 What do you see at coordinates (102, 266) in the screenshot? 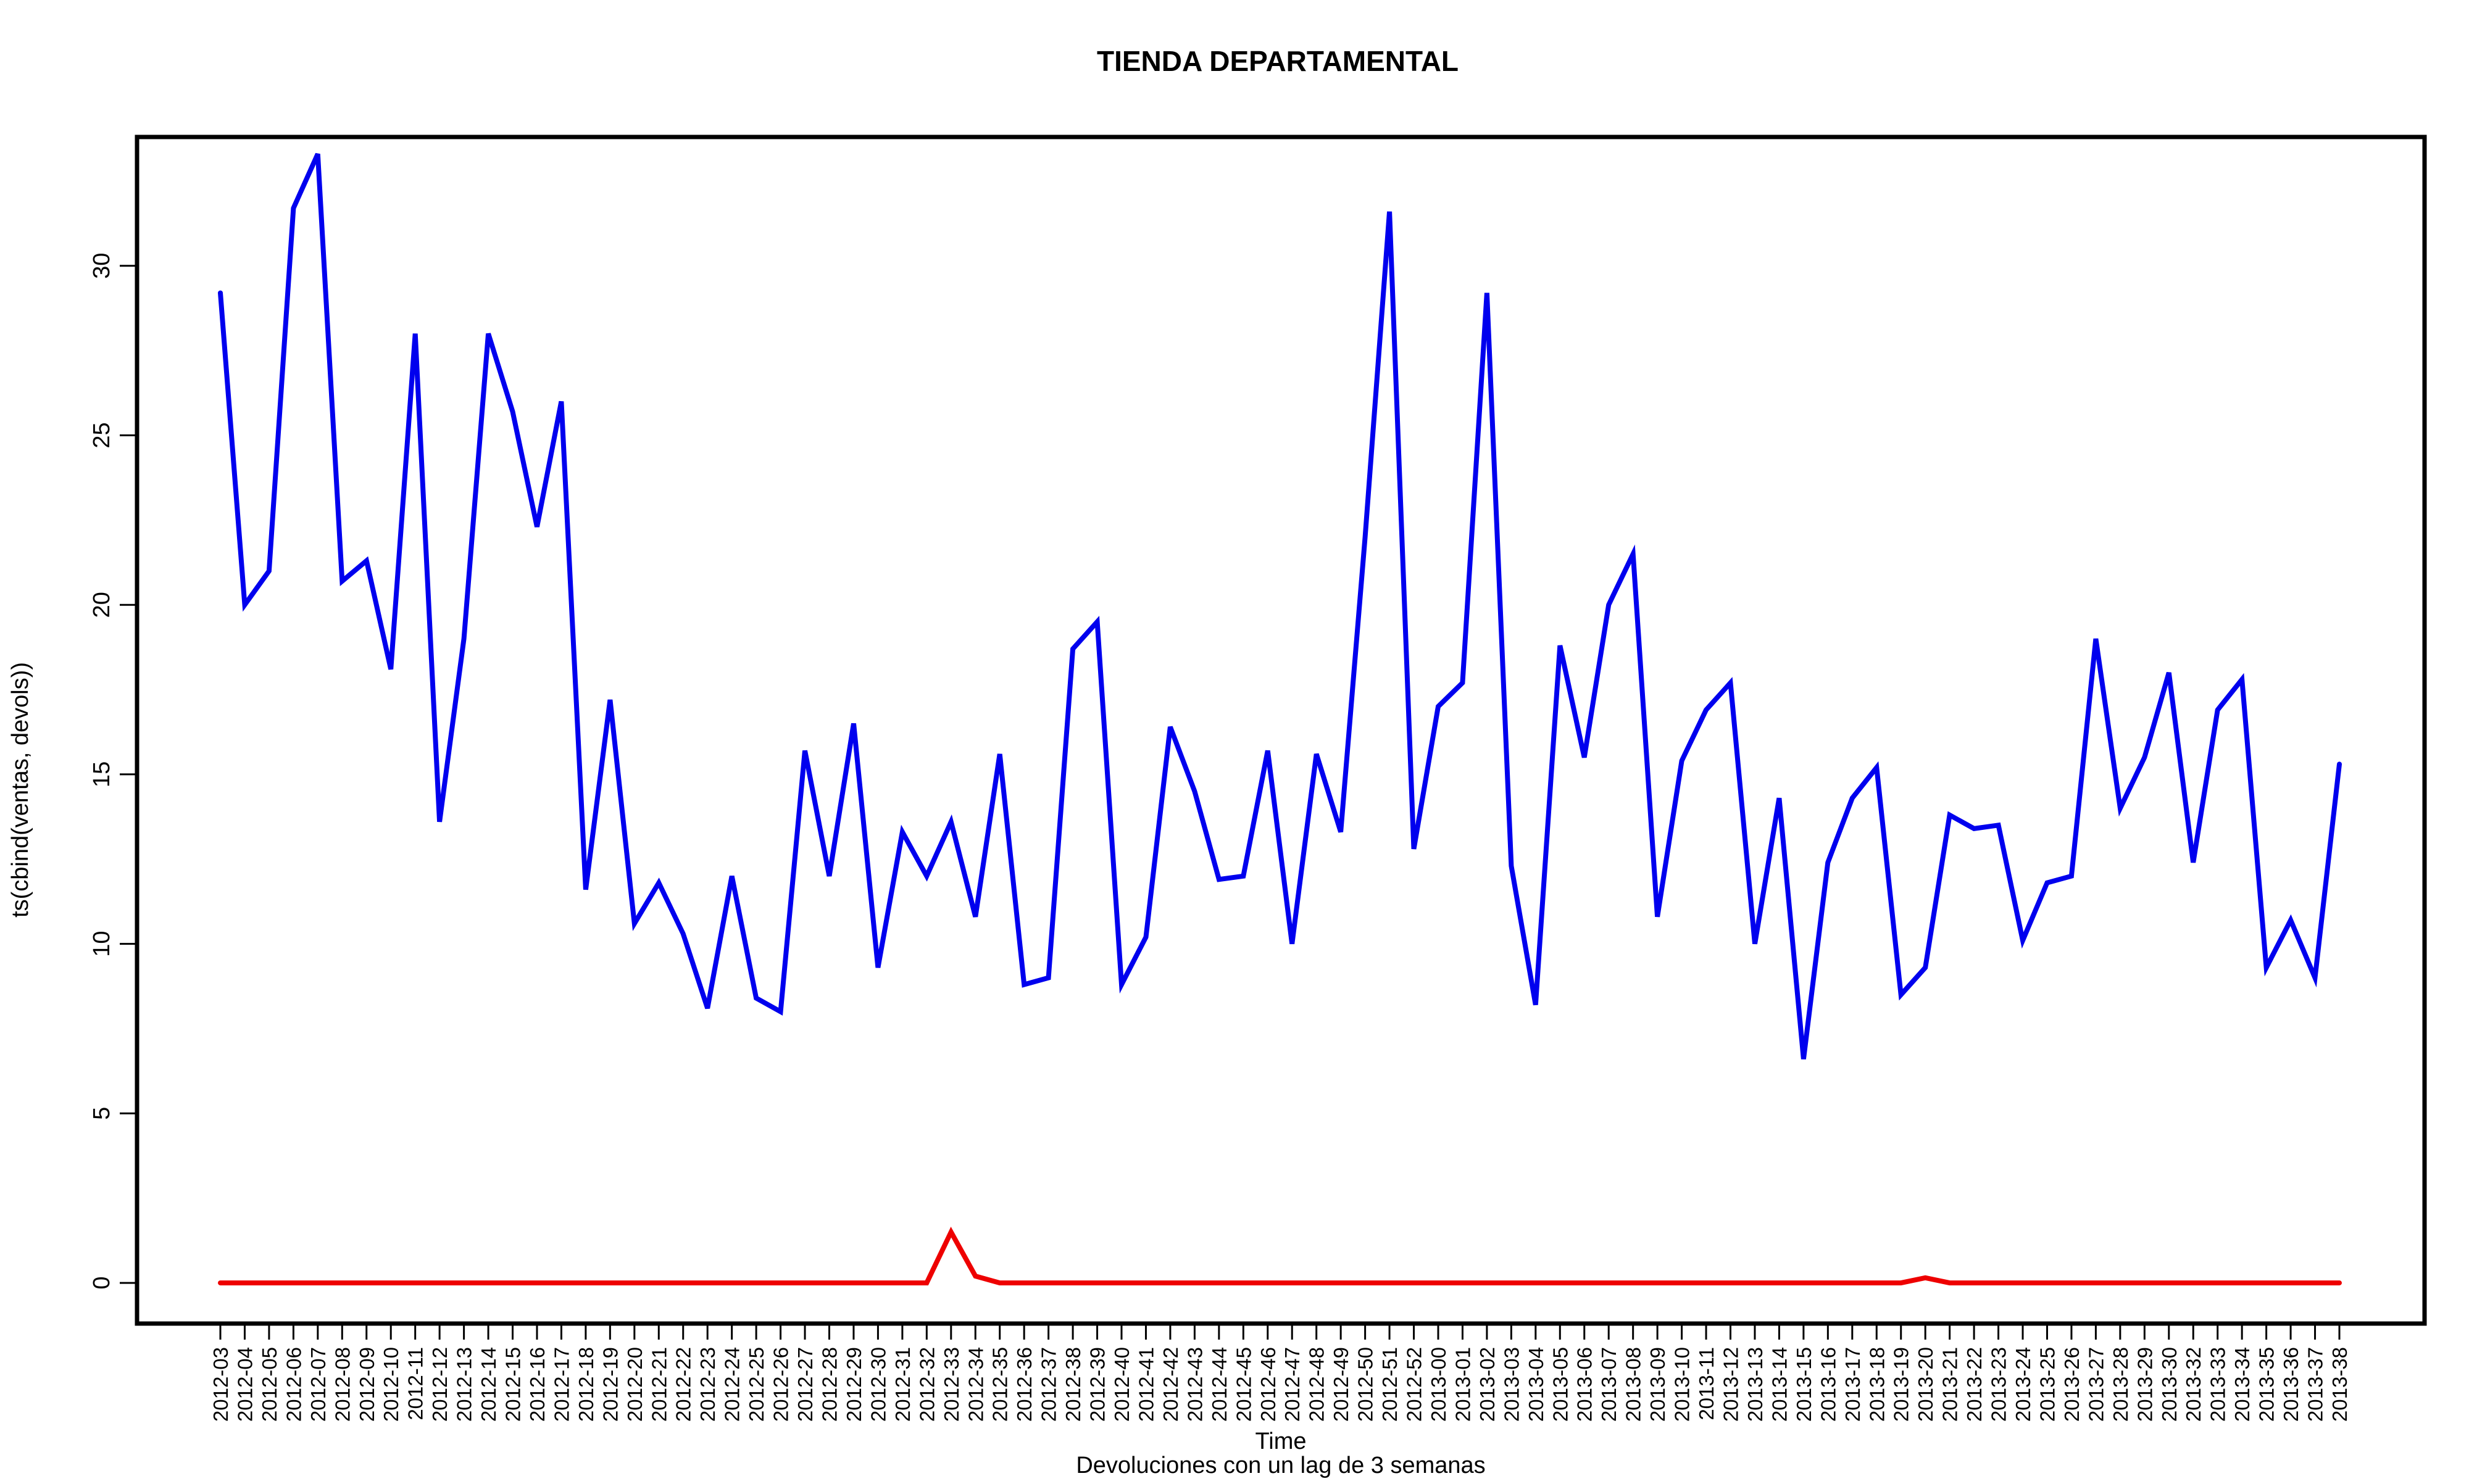
I see `y-tick-label: 30` at bounding box center [102, 266].